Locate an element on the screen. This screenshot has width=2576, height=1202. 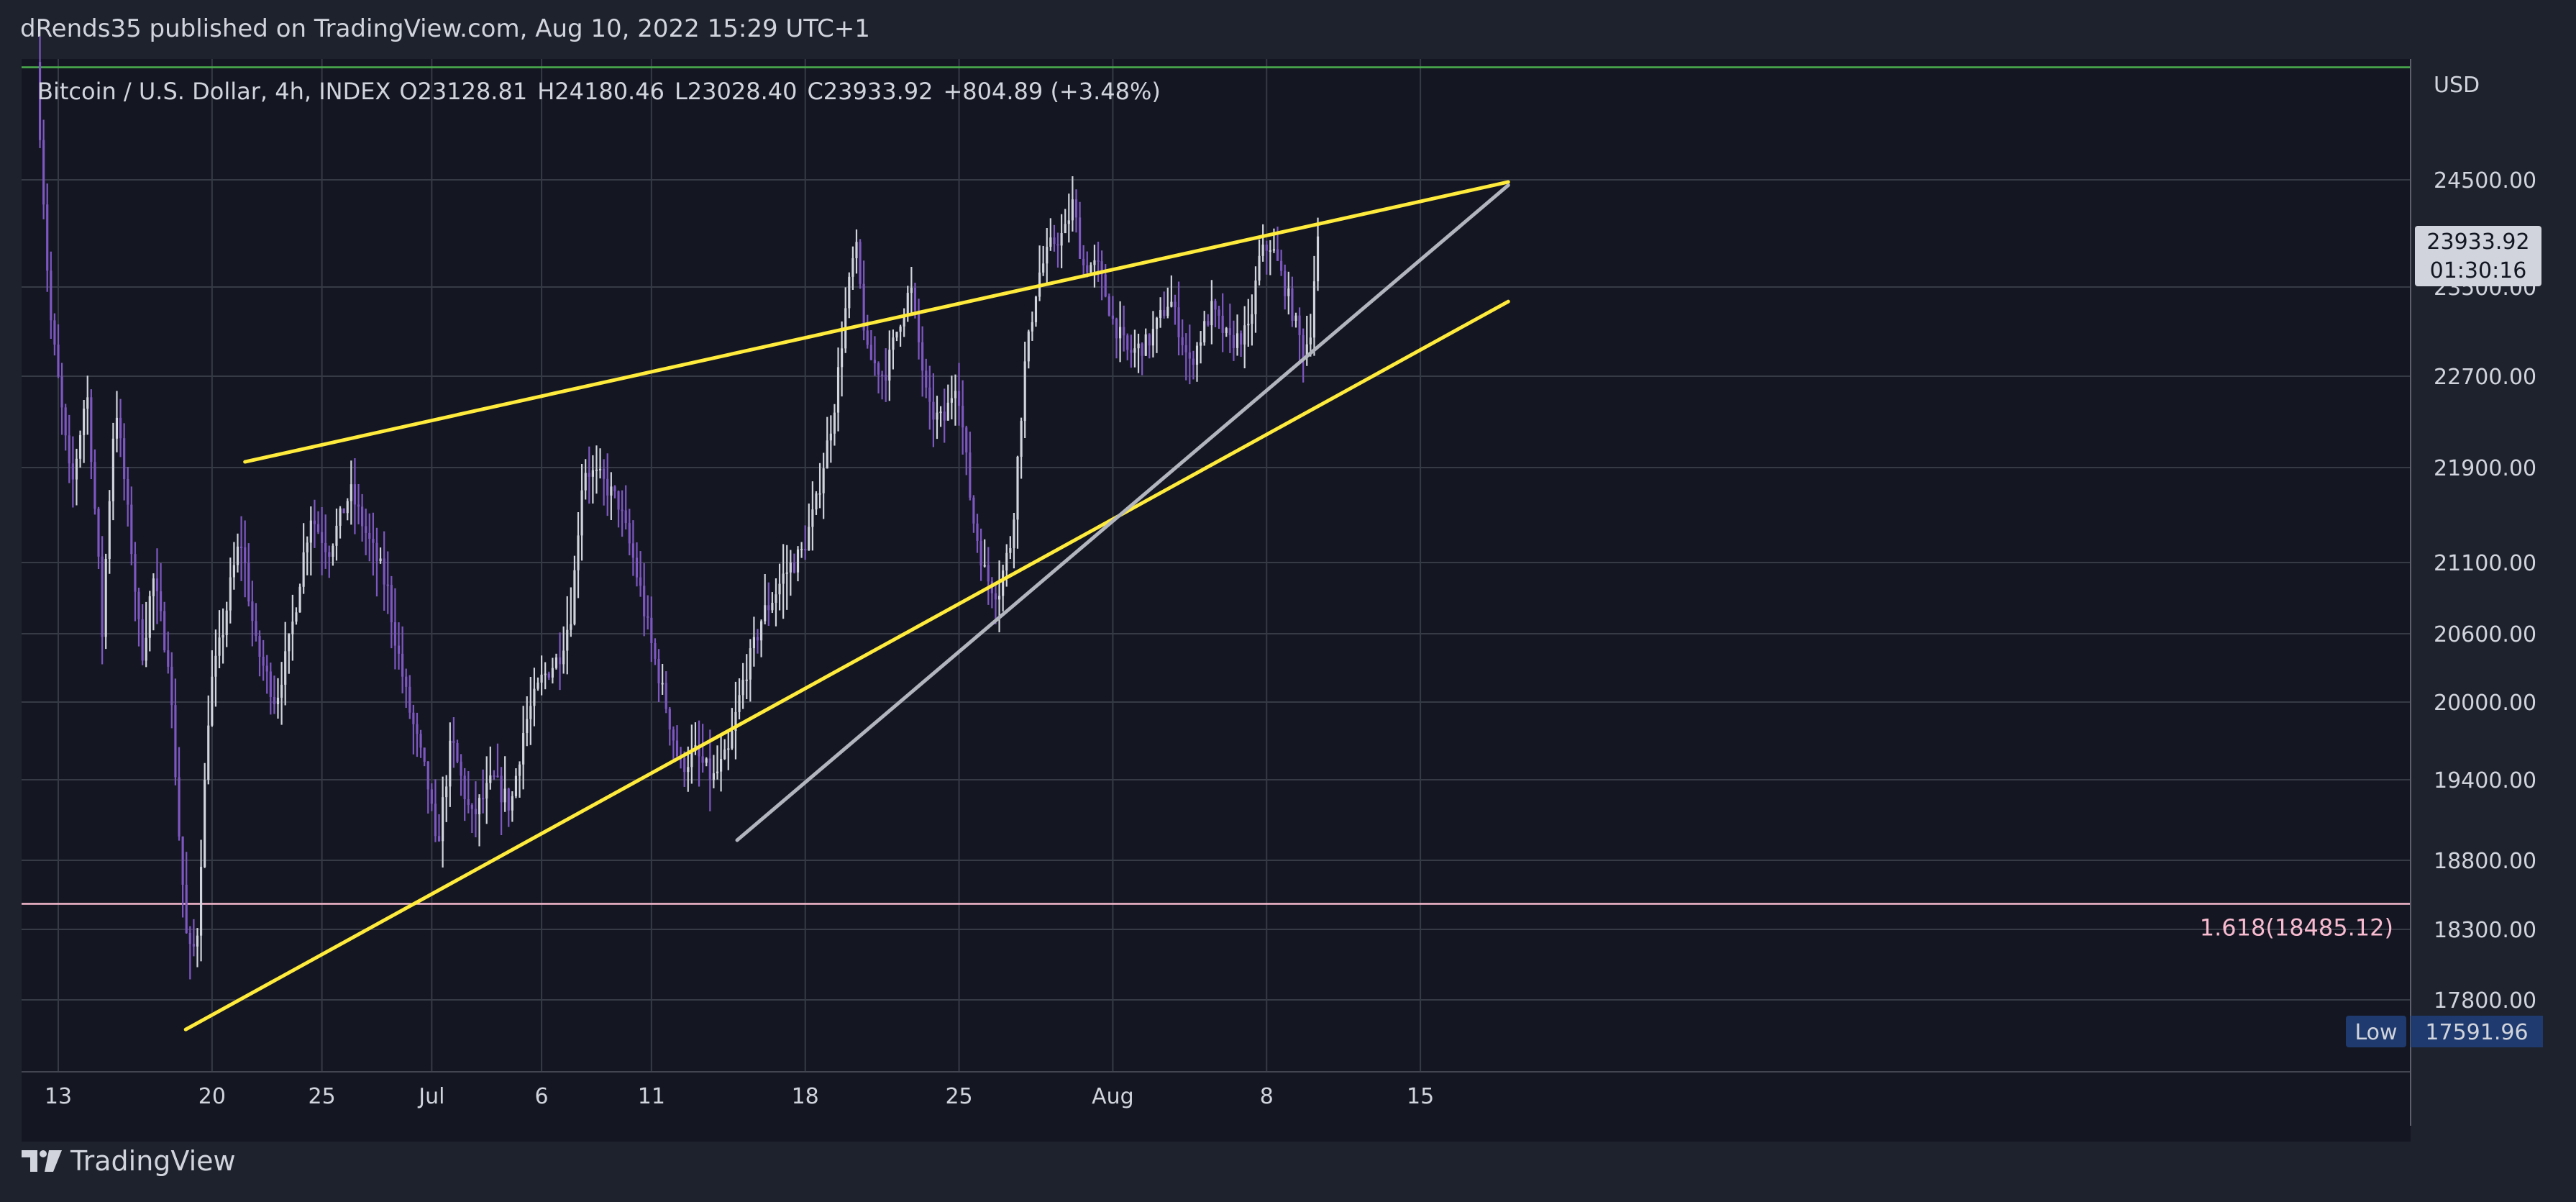
upper-resistance-trendline is located at coordinates (876, 322).